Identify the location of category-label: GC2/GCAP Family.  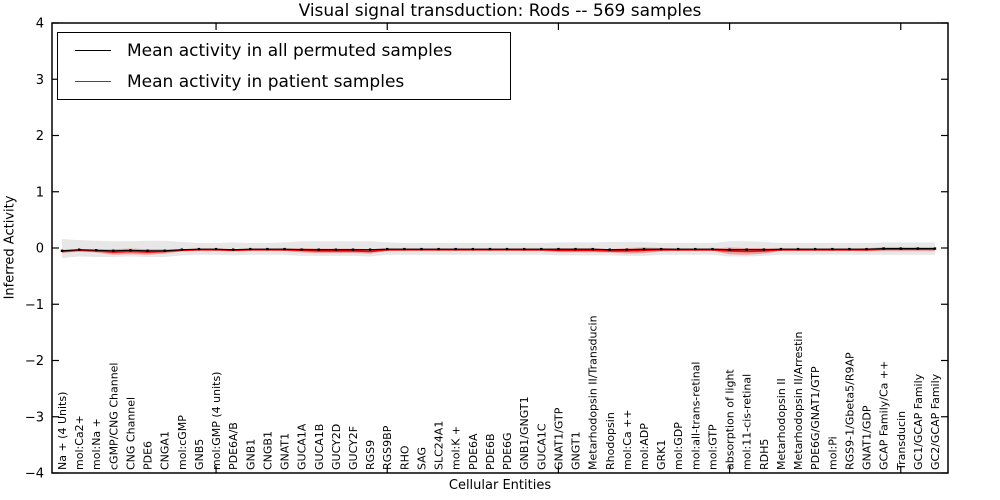
(935, 421).